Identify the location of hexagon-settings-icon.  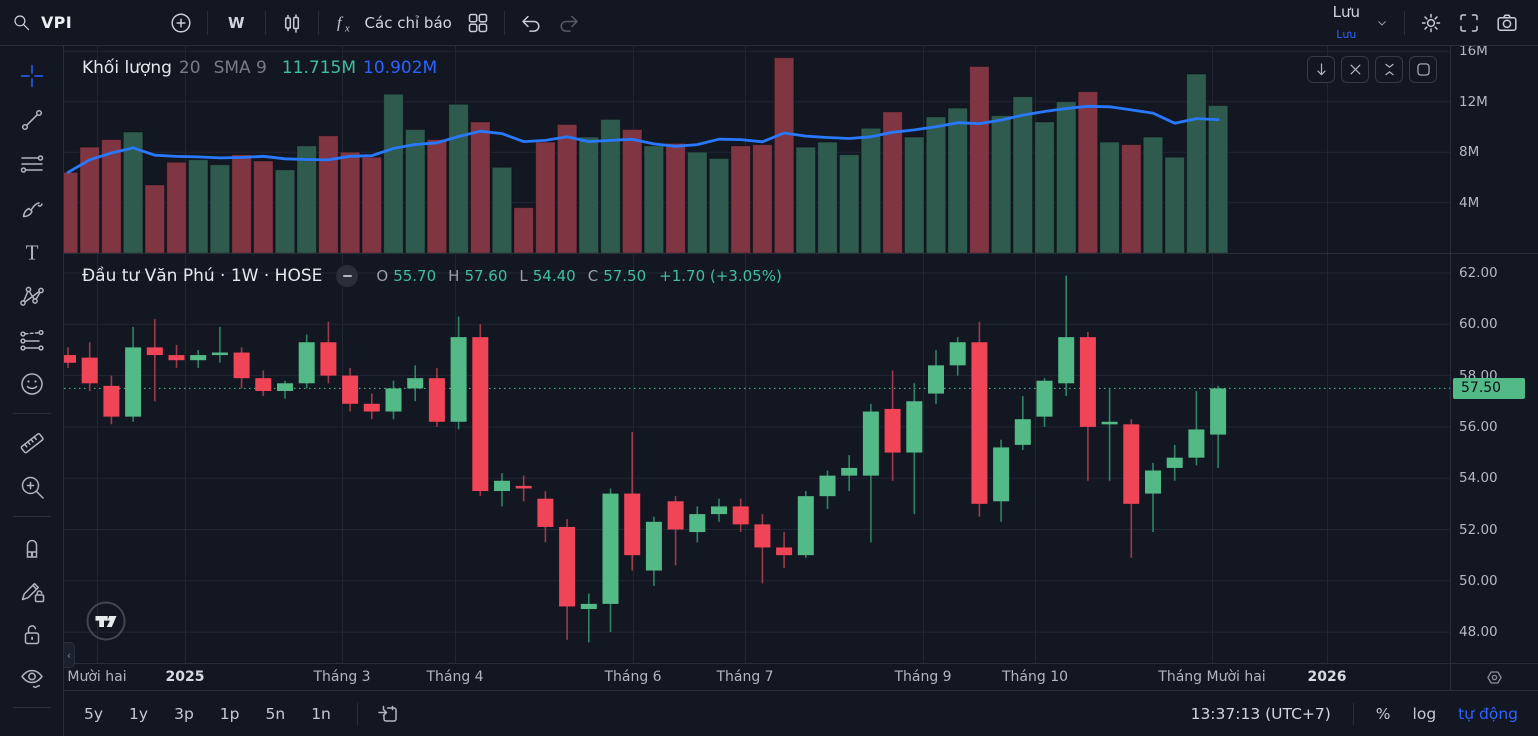
(1494, 677).